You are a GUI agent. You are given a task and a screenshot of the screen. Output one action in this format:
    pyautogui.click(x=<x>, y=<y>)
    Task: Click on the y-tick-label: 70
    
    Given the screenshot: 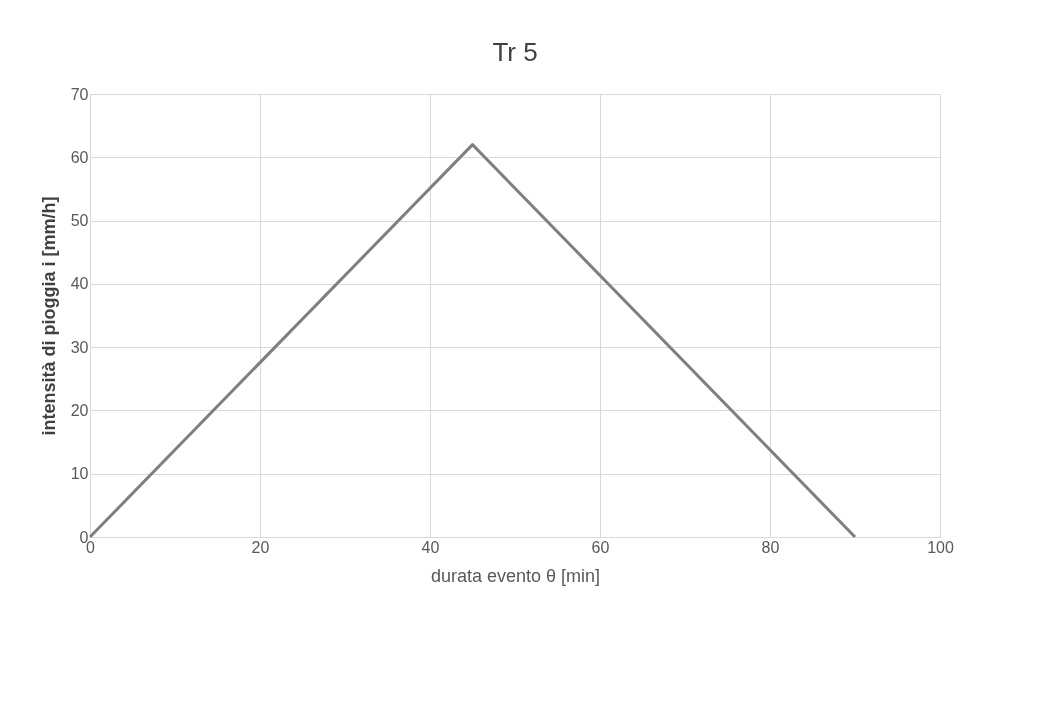 What is the action you would take?
    pyautogui.click(x=79, y=94)
    